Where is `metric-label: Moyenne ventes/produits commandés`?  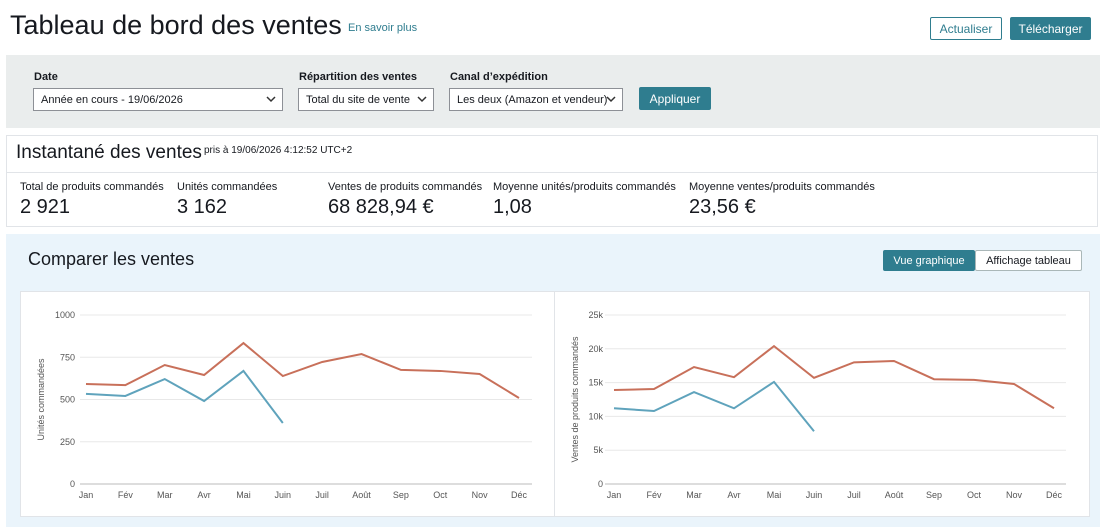 metric-label: Moyenne ventes/produits commandés is located at coordinates (782, 187).